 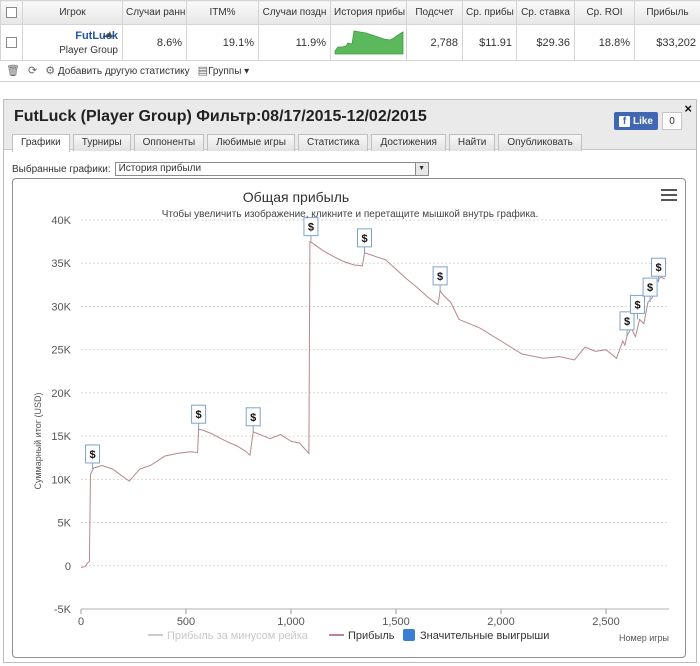 I want to click on player-cell: FutLuck Player Group, so click(x=72, y=42).